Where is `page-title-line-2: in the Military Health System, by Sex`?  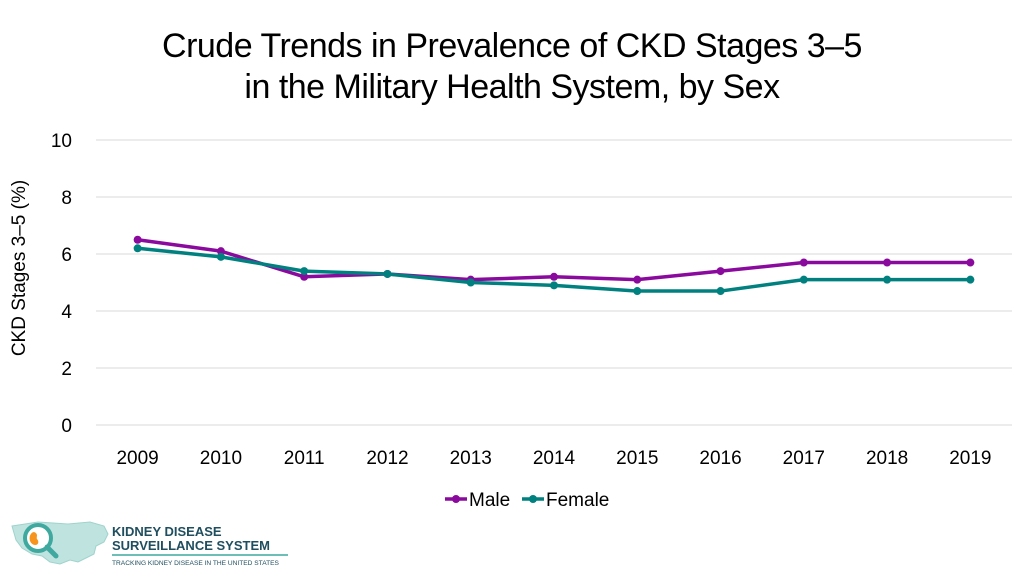 page-title-line-2: in the Military Health System, by Sex is located at coordinates (512, 87).